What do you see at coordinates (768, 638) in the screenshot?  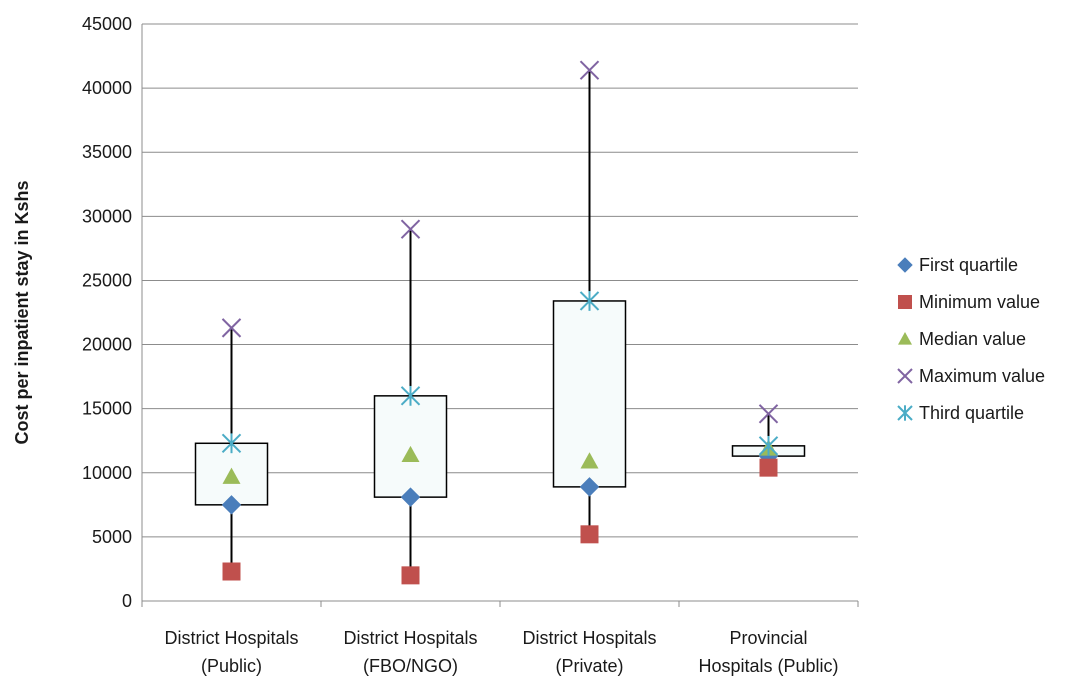 I see `x-category-label: Provincial` at bounding box center [768, 638].